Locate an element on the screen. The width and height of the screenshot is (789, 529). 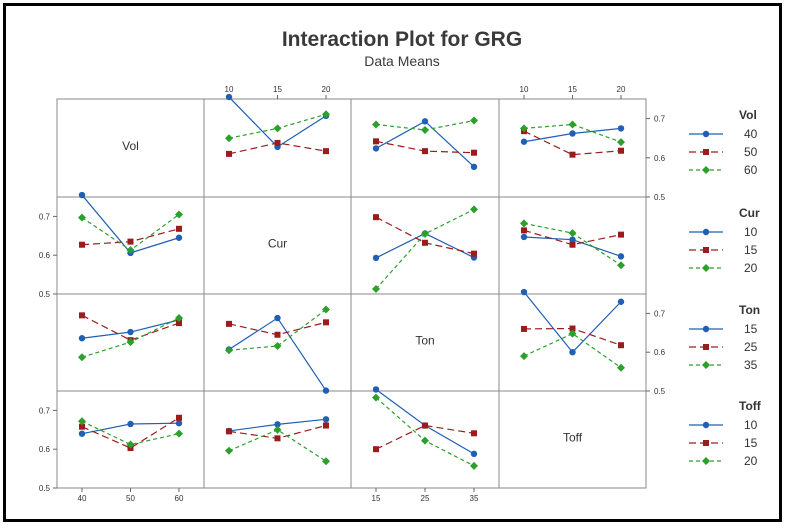
legend-title-toff: Toff is located at coordinates (750, 406).